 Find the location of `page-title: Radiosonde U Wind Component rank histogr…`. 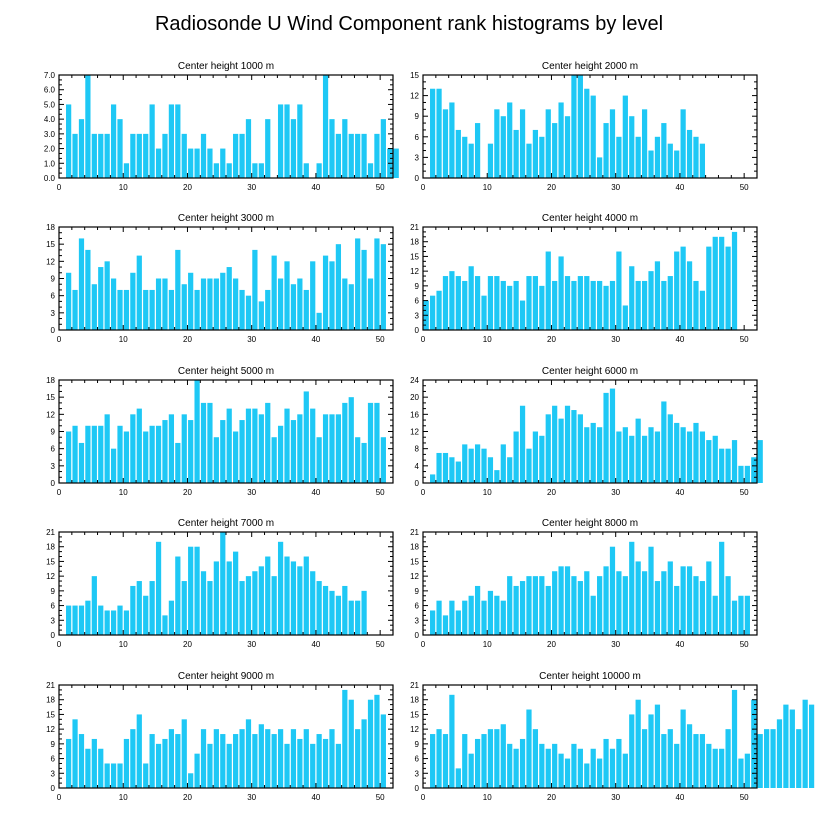

page-title: Radiosonde U Wind Component rank histogr… is located at coordinates (409, 24).